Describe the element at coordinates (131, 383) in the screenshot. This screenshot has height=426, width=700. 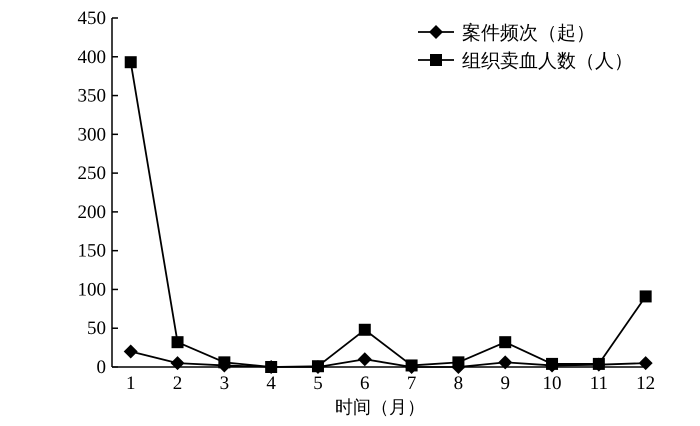
I see `x-tick-label: 1` at that location.